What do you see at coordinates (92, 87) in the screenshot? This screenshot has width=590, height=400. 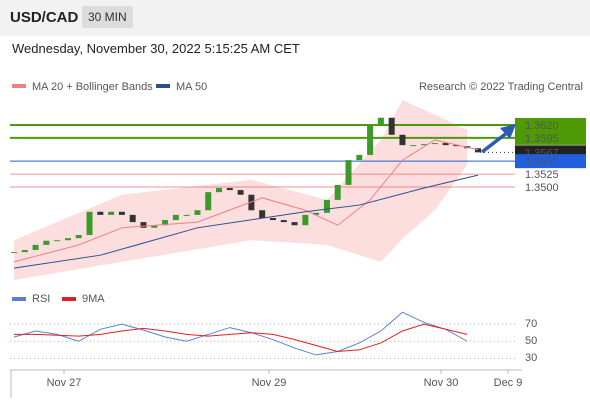 I see `legend-label: MA 20 + Bollinger Bands` at bounding box center [92, 87].